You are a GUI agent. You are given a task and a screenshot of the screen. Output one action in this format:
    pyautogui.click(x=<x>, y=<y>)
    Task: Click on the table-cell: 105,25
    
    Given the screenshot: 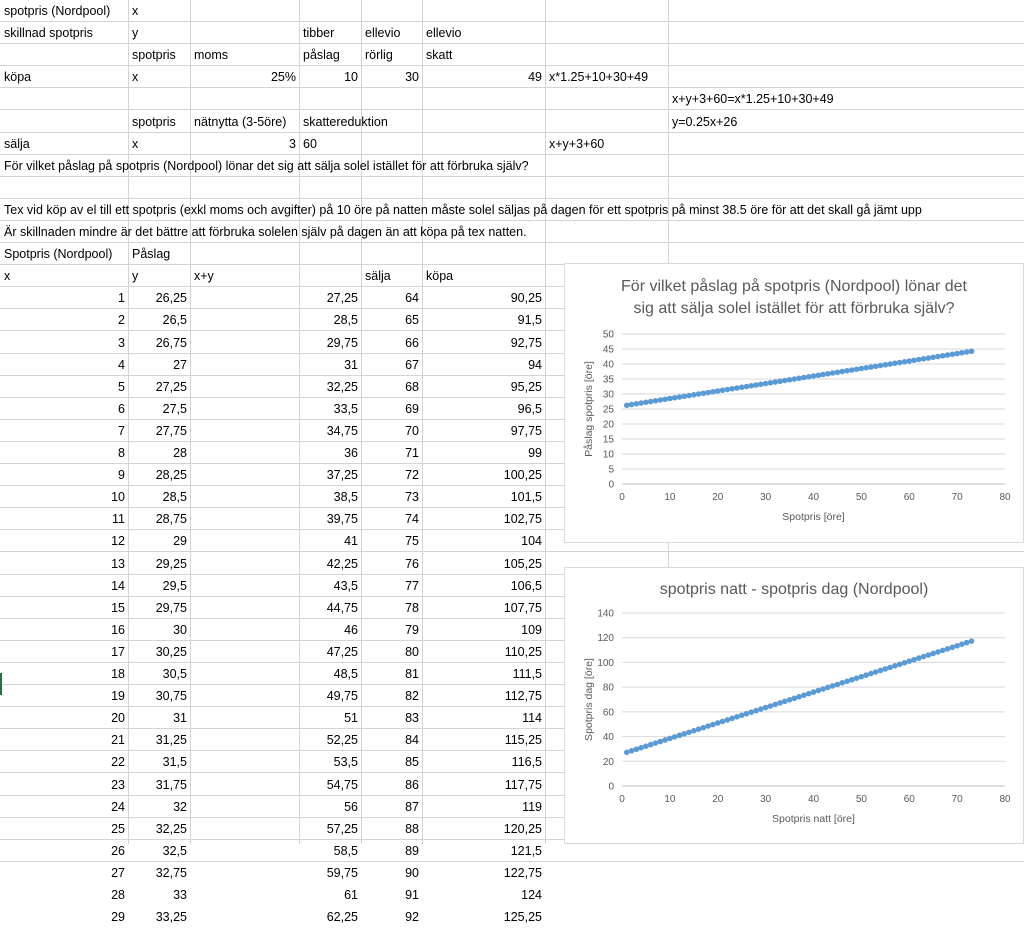 What is the action you would take?
    pyautogui.click(x=522, y=563)
    